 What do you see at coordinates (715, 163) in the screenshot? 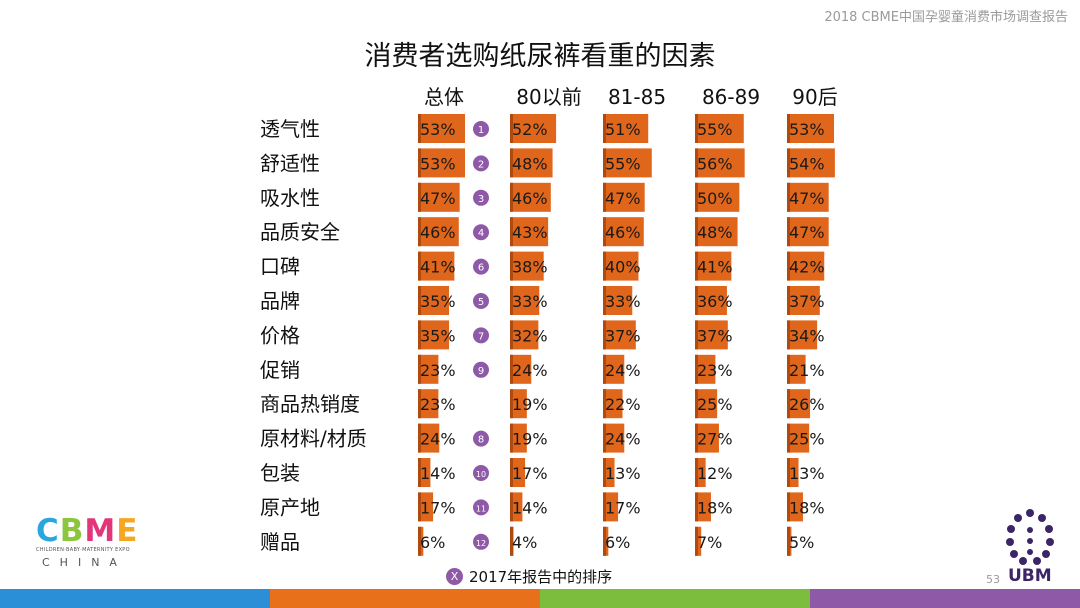
I see `data-label: 56%` at bounding box center [715, 163].